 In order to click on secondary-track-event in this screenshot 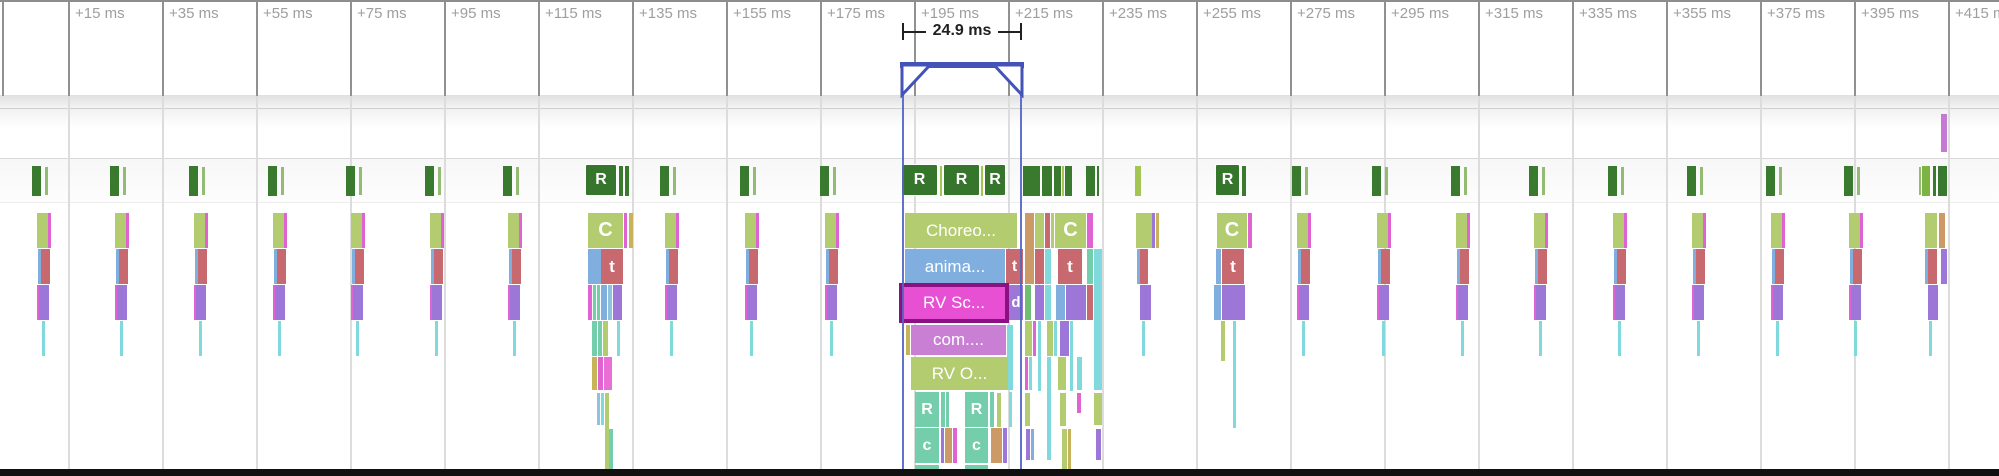, I will do `click(1944, 133)`.